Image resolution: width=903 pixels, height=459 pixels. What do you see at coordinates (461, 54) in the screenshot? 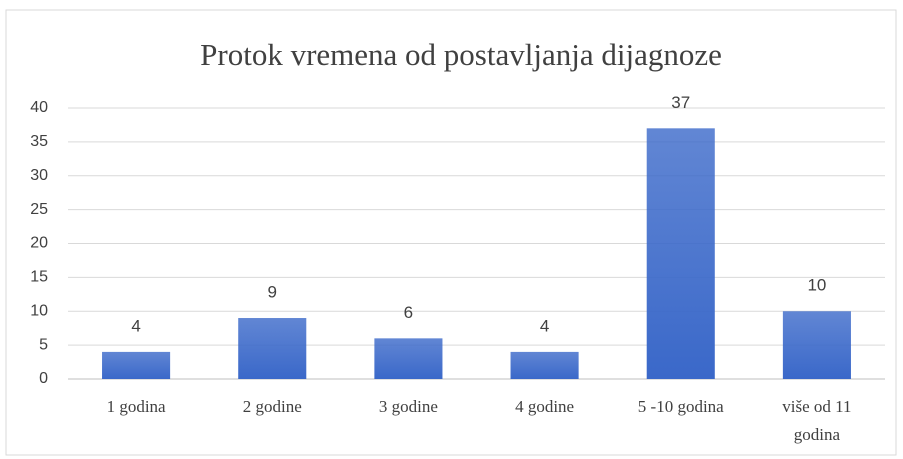
I see `chart-title: Protok vremena od postavljanja dijagnoze` at bounding box center [461, 54].